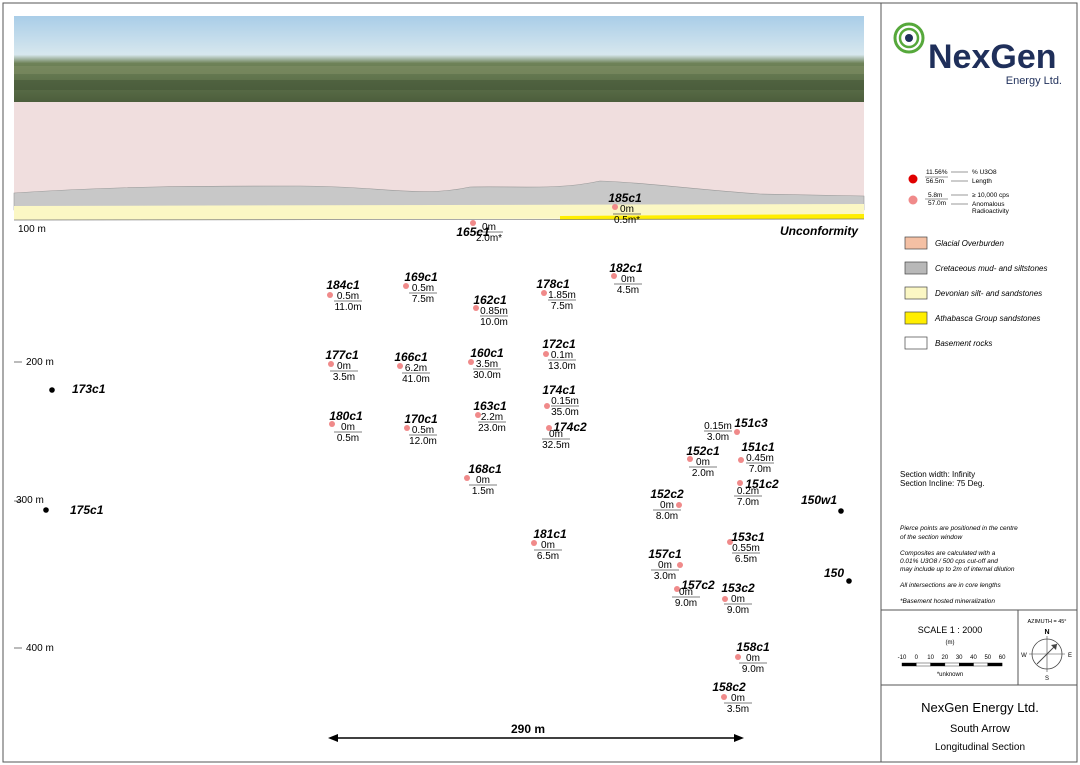  Describe the element at coordinates (937, 203) in the screenshot. I see `svg-text: 57.0m` at that location.